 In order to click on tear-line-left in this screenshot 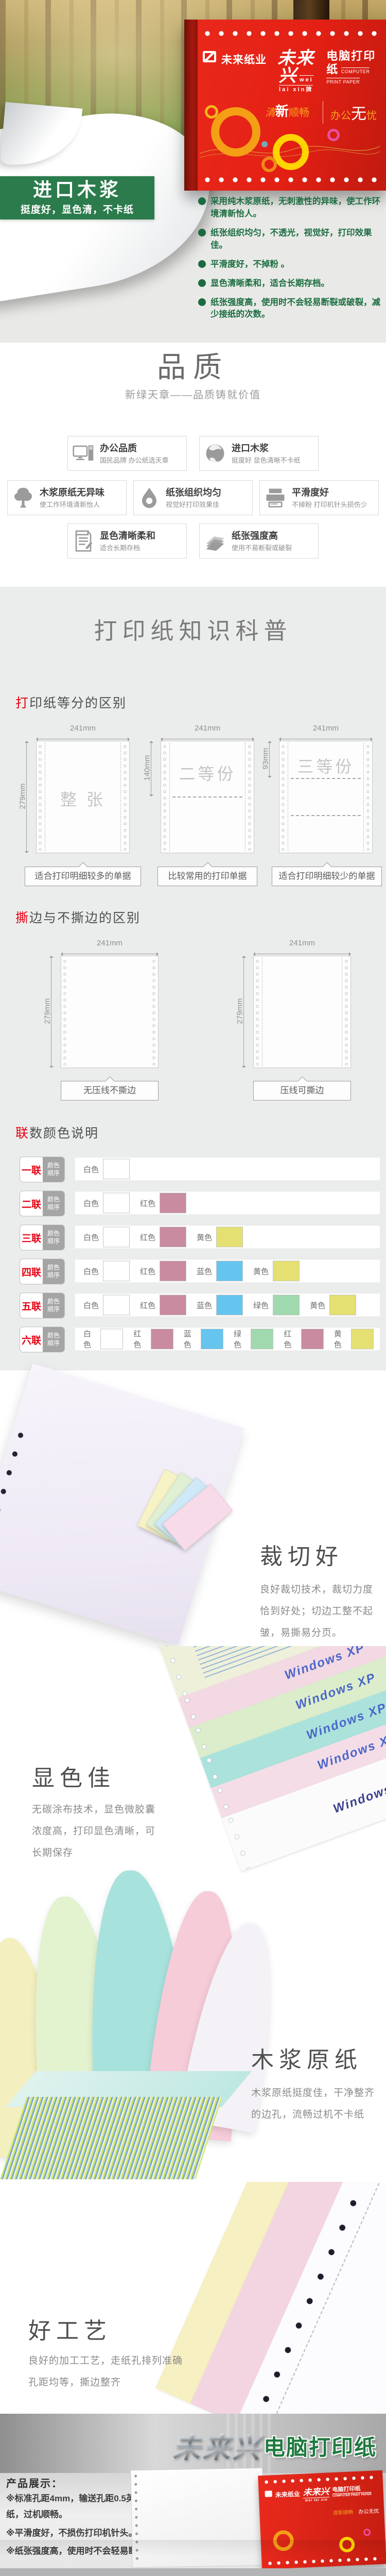, I will do `click(170, 797)`.